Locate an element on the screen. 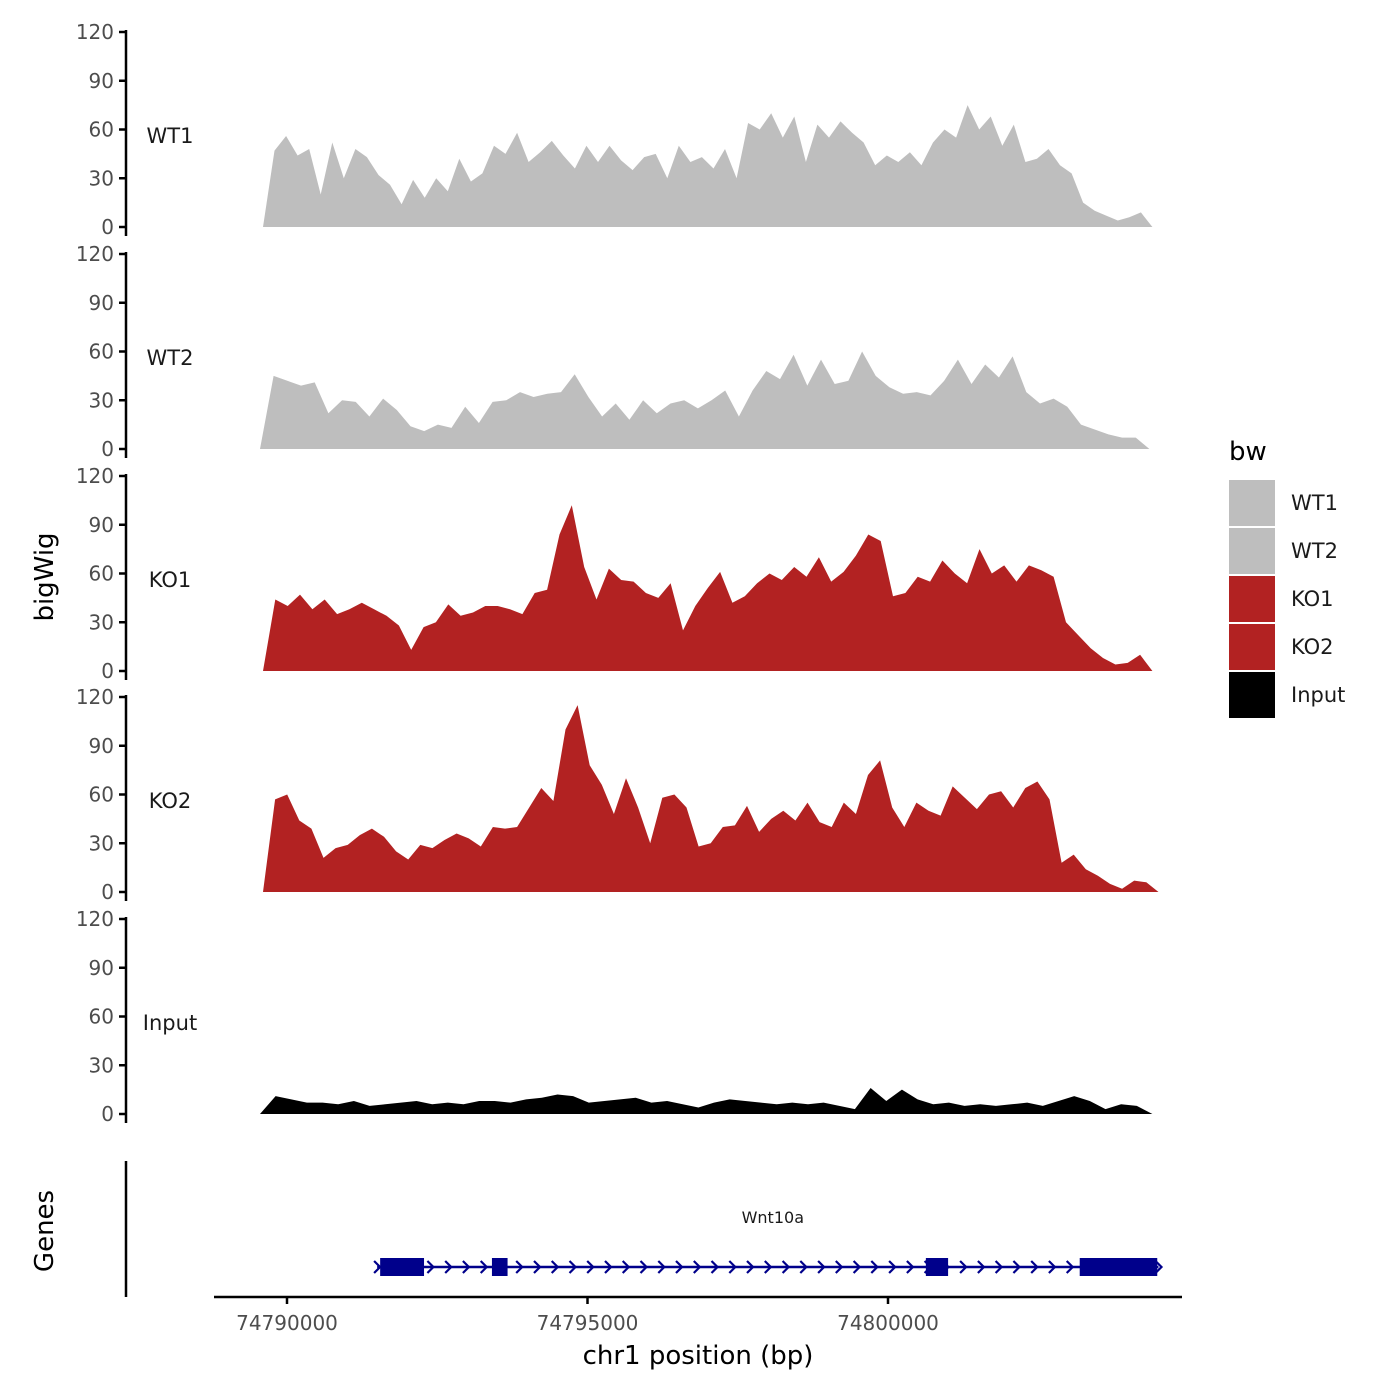 The image size is (1400, 1400). gene-label: Wnt10a is located at coordinates (773, 1217).